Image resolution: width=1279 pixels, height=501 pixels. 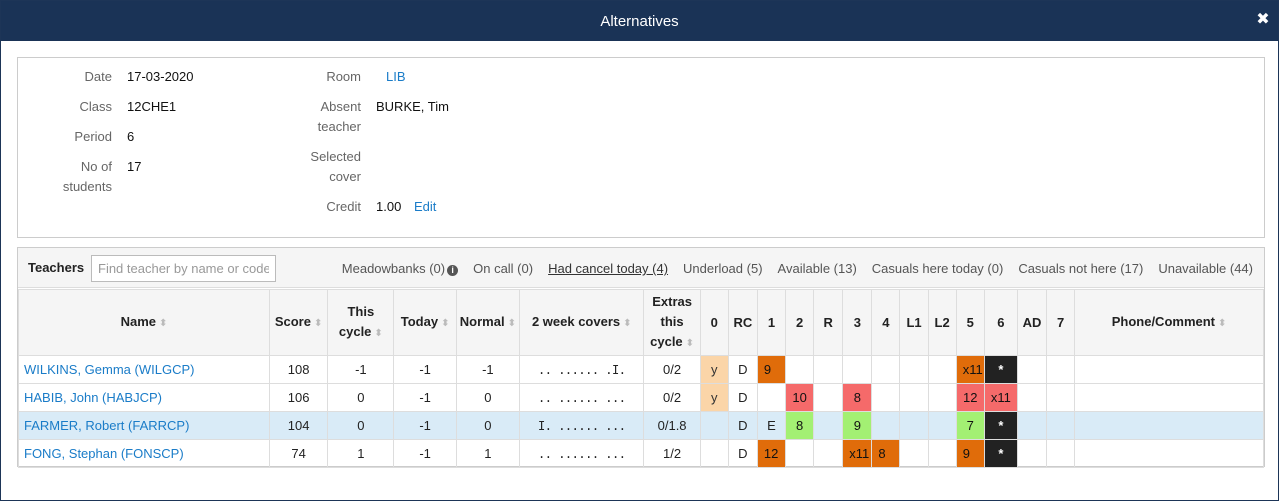 I want to click on p3-cell: x11, so click(x=857, y=453).